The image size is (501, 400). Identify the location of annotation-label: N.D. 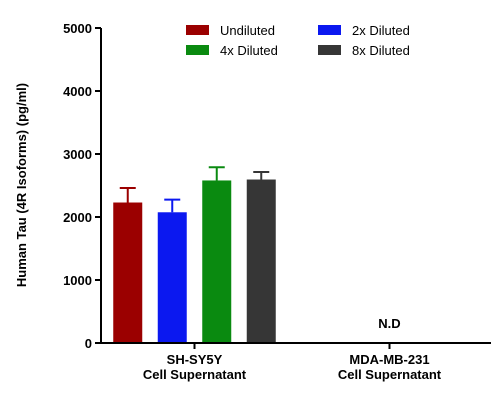
(389, 323).